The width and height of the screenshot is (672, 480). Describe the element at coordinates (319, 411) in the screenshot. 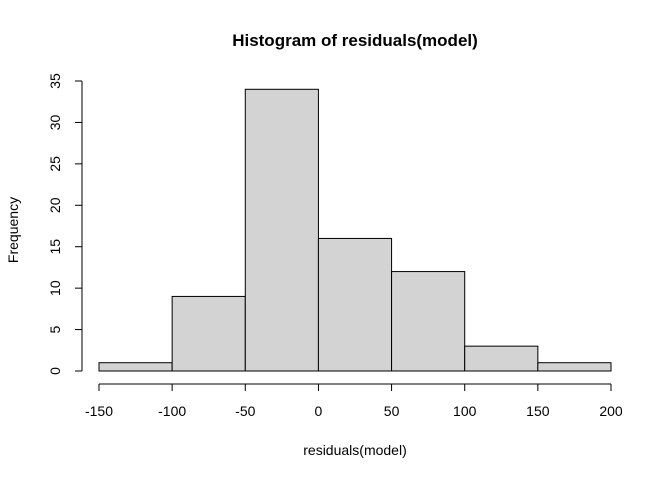

I see `x-tick-label: 0` at that location.